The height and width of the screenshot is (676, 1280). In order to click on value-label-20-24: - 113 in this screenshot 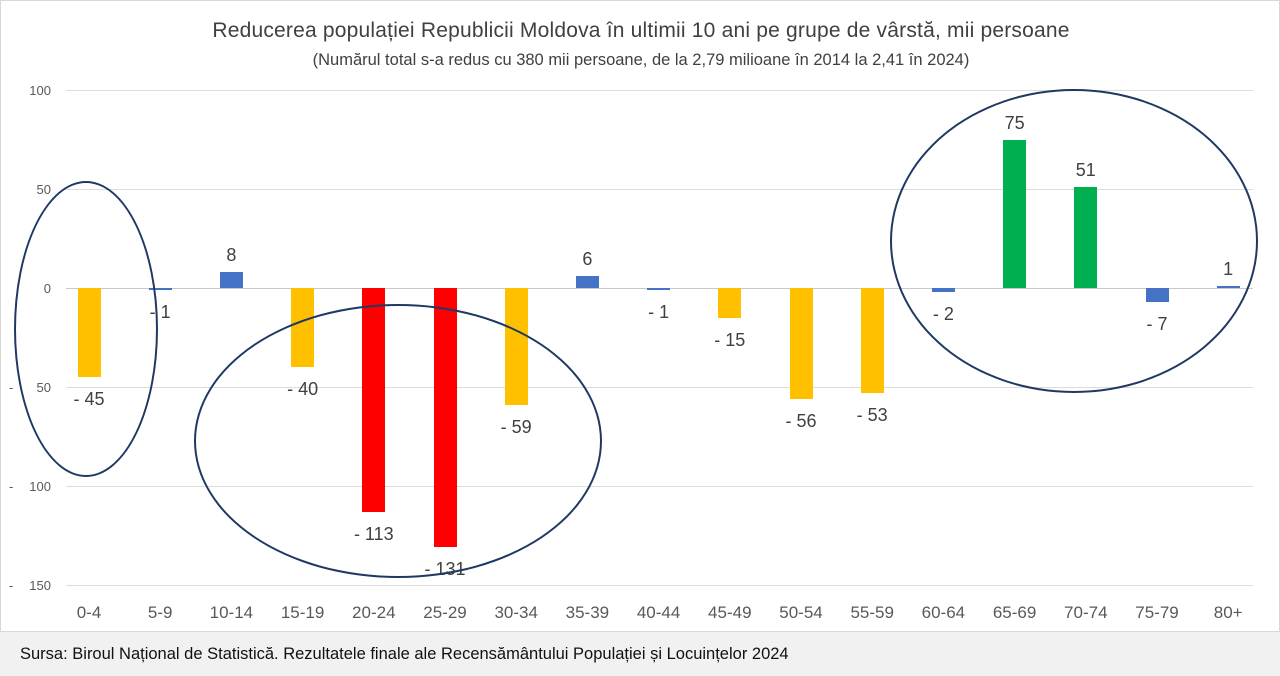, I will do `click(373, 533)`.